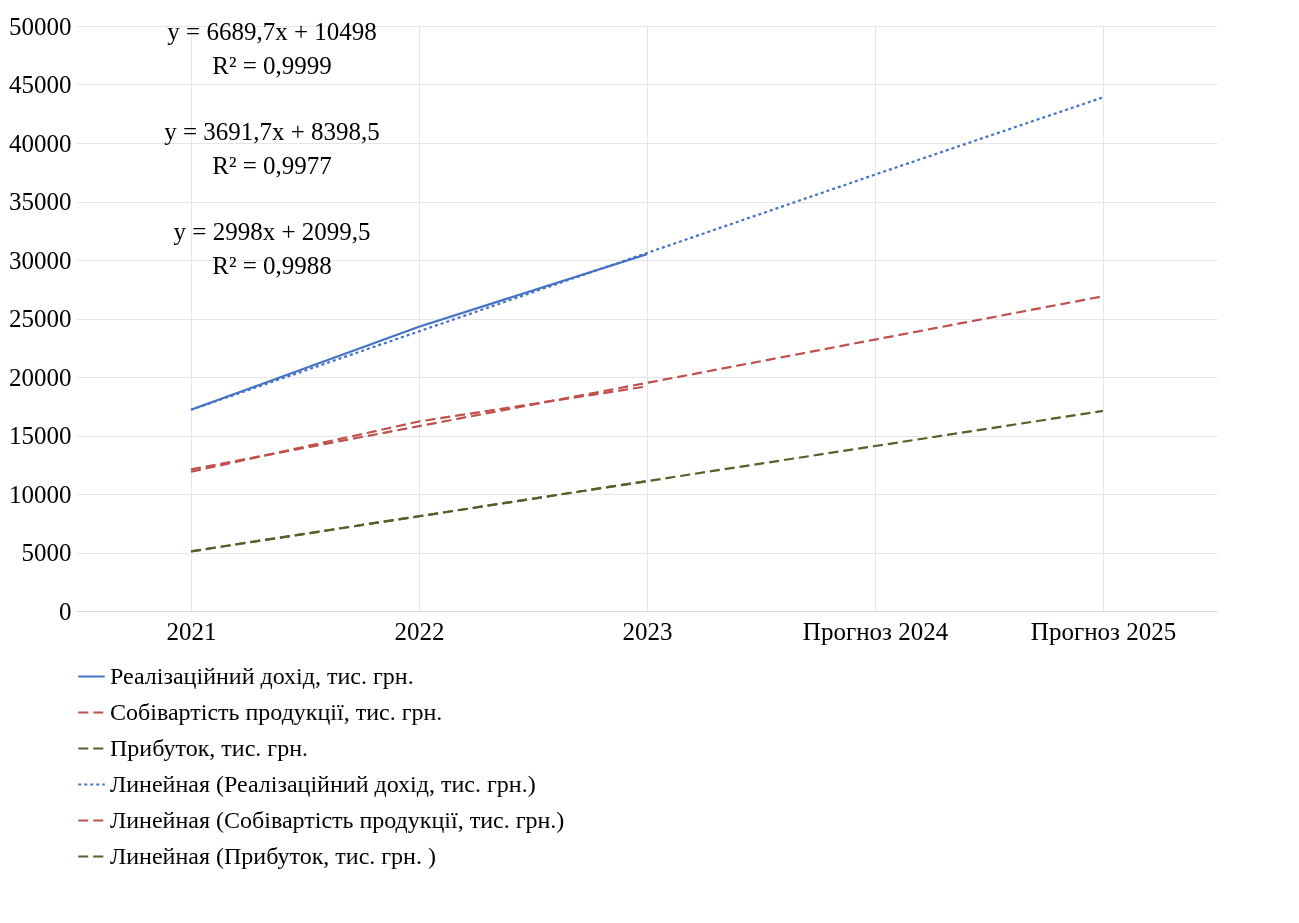 This screenshot has height=923, width=1299. I want to click on legend-label: Линейная (Собівартість продукції, тис. грн.), so click(337, 819).